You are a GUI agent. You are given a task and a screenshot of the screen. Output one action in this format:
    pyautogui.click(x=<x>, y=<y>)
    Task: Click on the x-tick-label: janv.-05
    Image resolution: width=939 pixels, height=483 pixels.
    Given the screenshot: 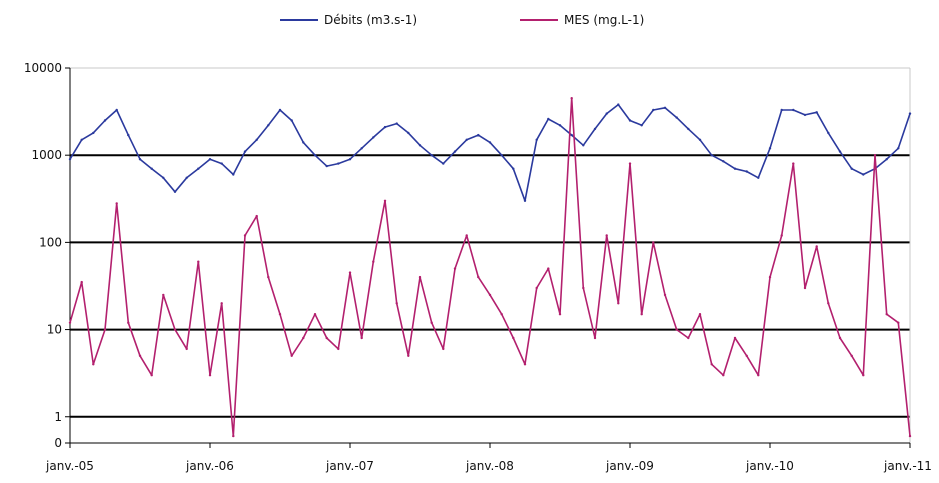 What is the action you would take?
    pyautogui.click(x=69, y=466)
    